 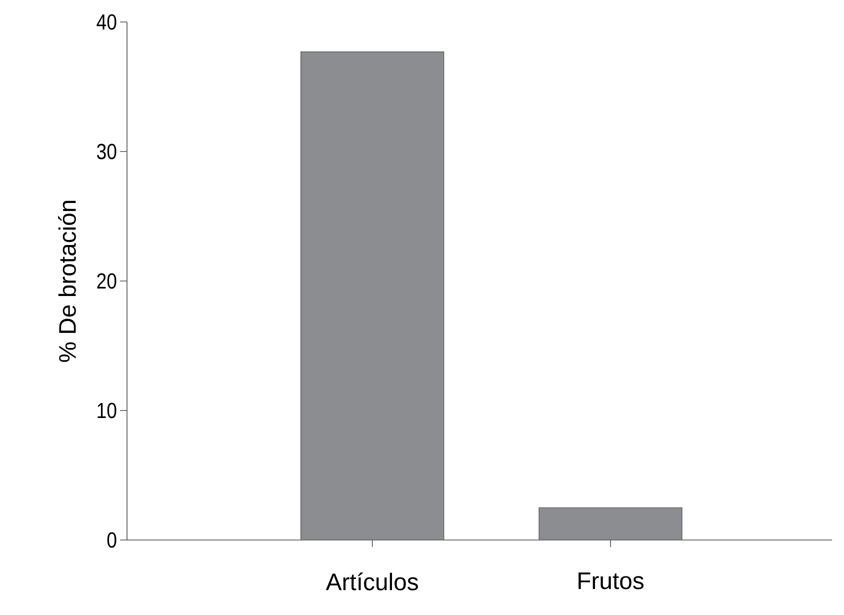 I want to click on y-tick-label: 40, so click(x=106, y=22).